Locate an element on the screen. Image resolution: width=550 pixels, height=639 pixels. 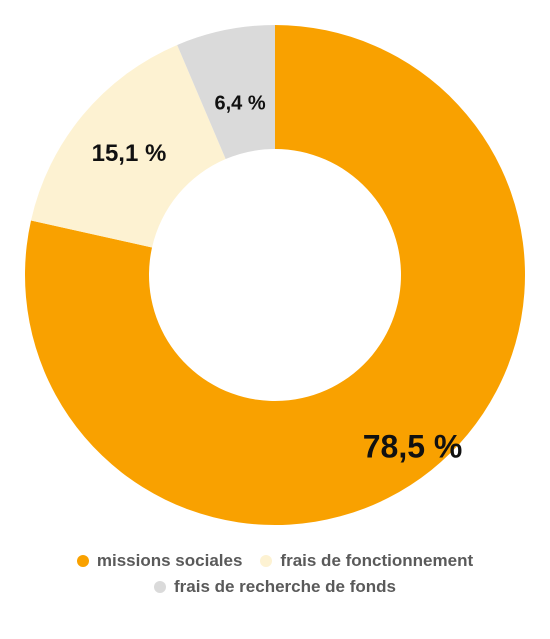
slice-label-frais-de-fonctionnement: 15,1 % is located at coordinates (129, 153).